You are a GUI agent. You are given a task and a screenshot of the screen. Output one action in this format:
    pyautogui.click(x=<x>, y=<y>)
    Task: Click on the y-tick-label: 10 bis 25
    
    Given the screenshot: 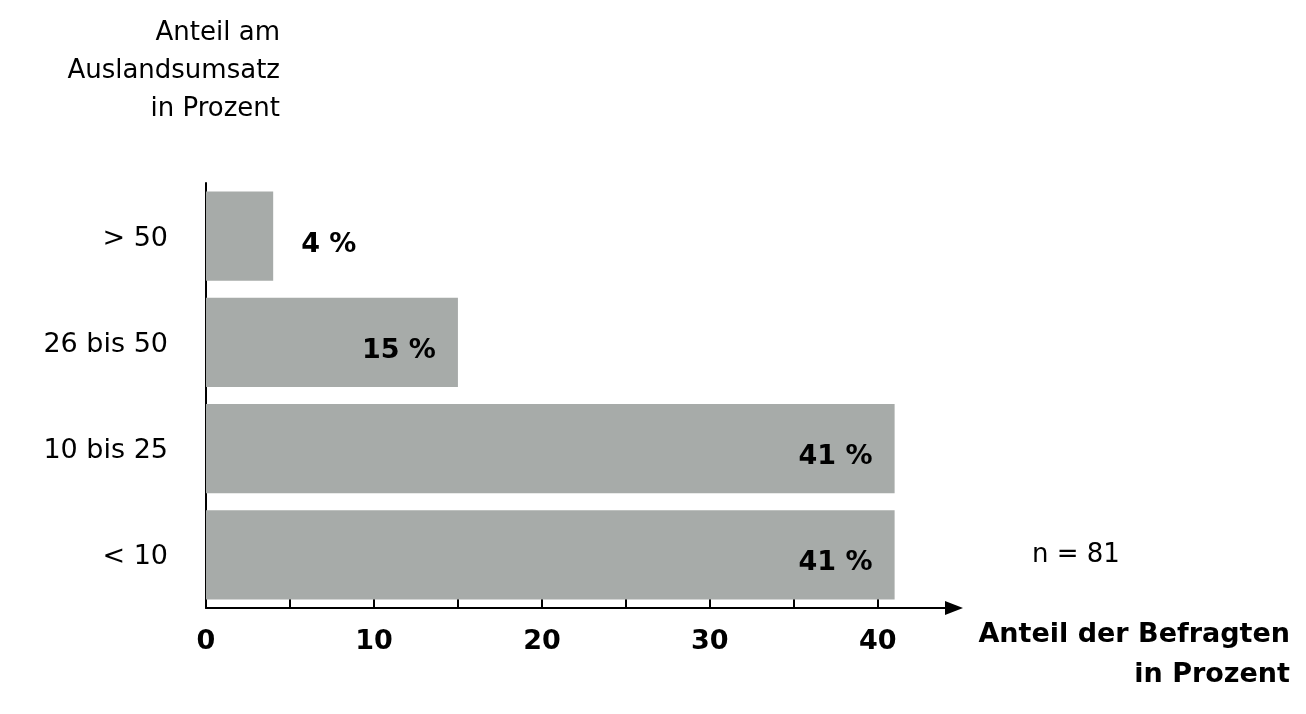 What is the action you would take?
    pyautogui.click(x=105, y=449)
    